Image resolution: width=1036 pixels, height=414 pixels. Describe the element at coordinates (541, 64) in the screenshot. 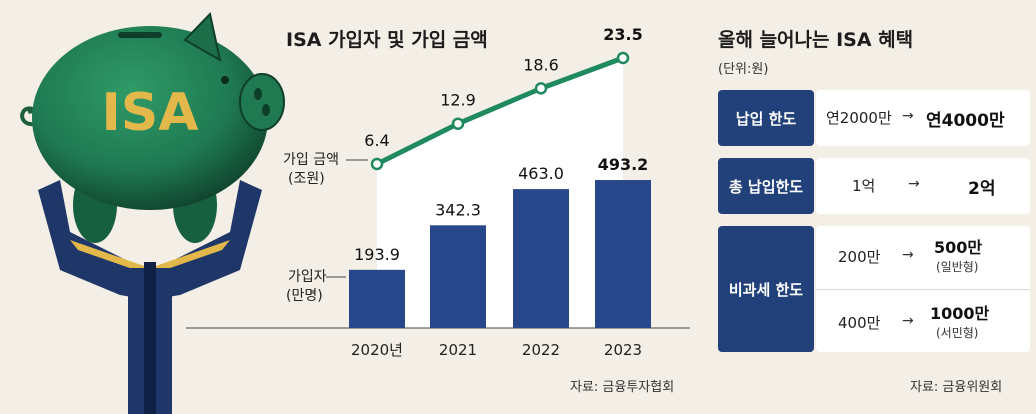

I see `line-value-label: 18.6` at that location.